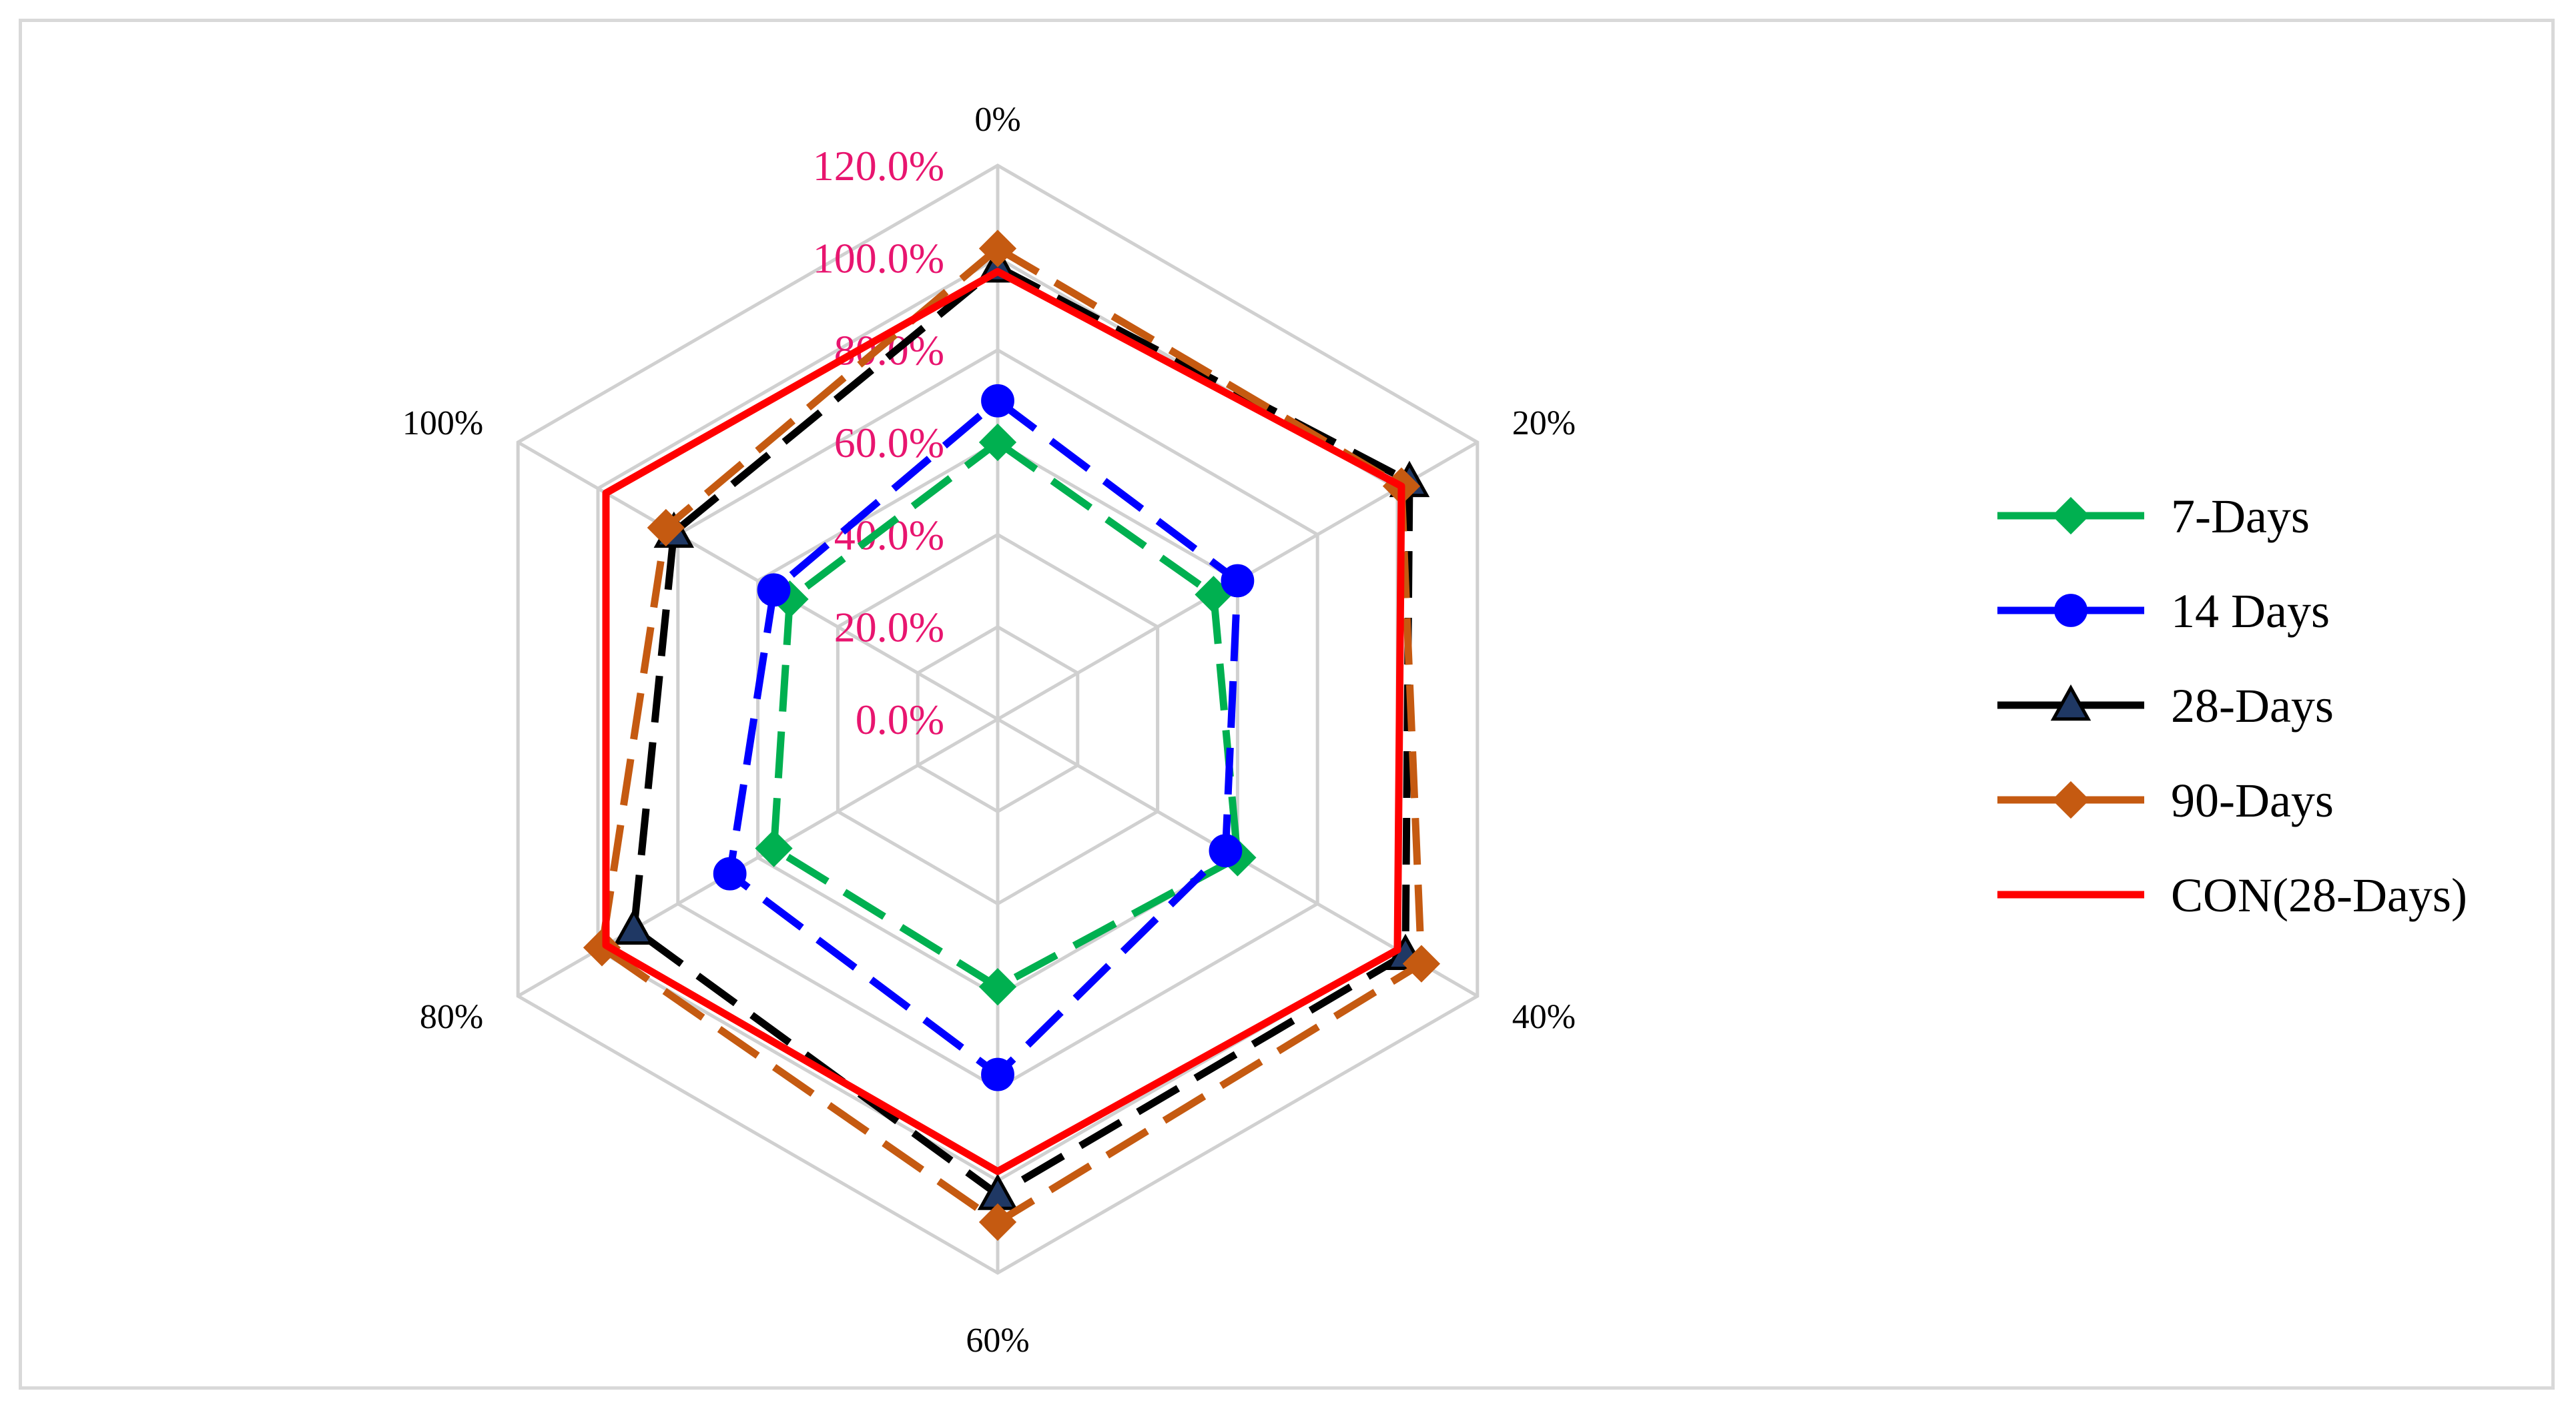 The width and height of the screenshot is (2576, 1411). I want to click on legend-label: 90-Days, so click(2252, 800).